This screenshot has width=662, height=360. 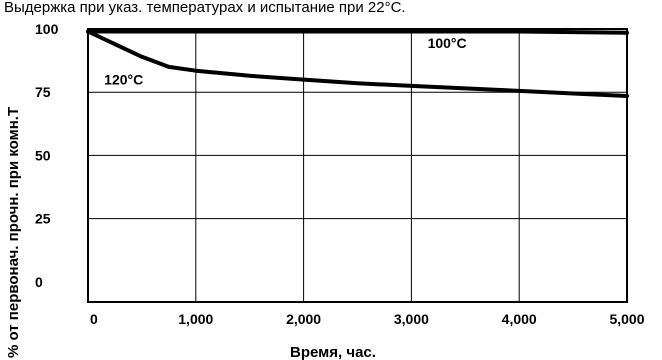 What do you see at coordinates (447, 43) in the screenshot?
I see `series-label-100c: 100°C` at bounding box center [447, 43].